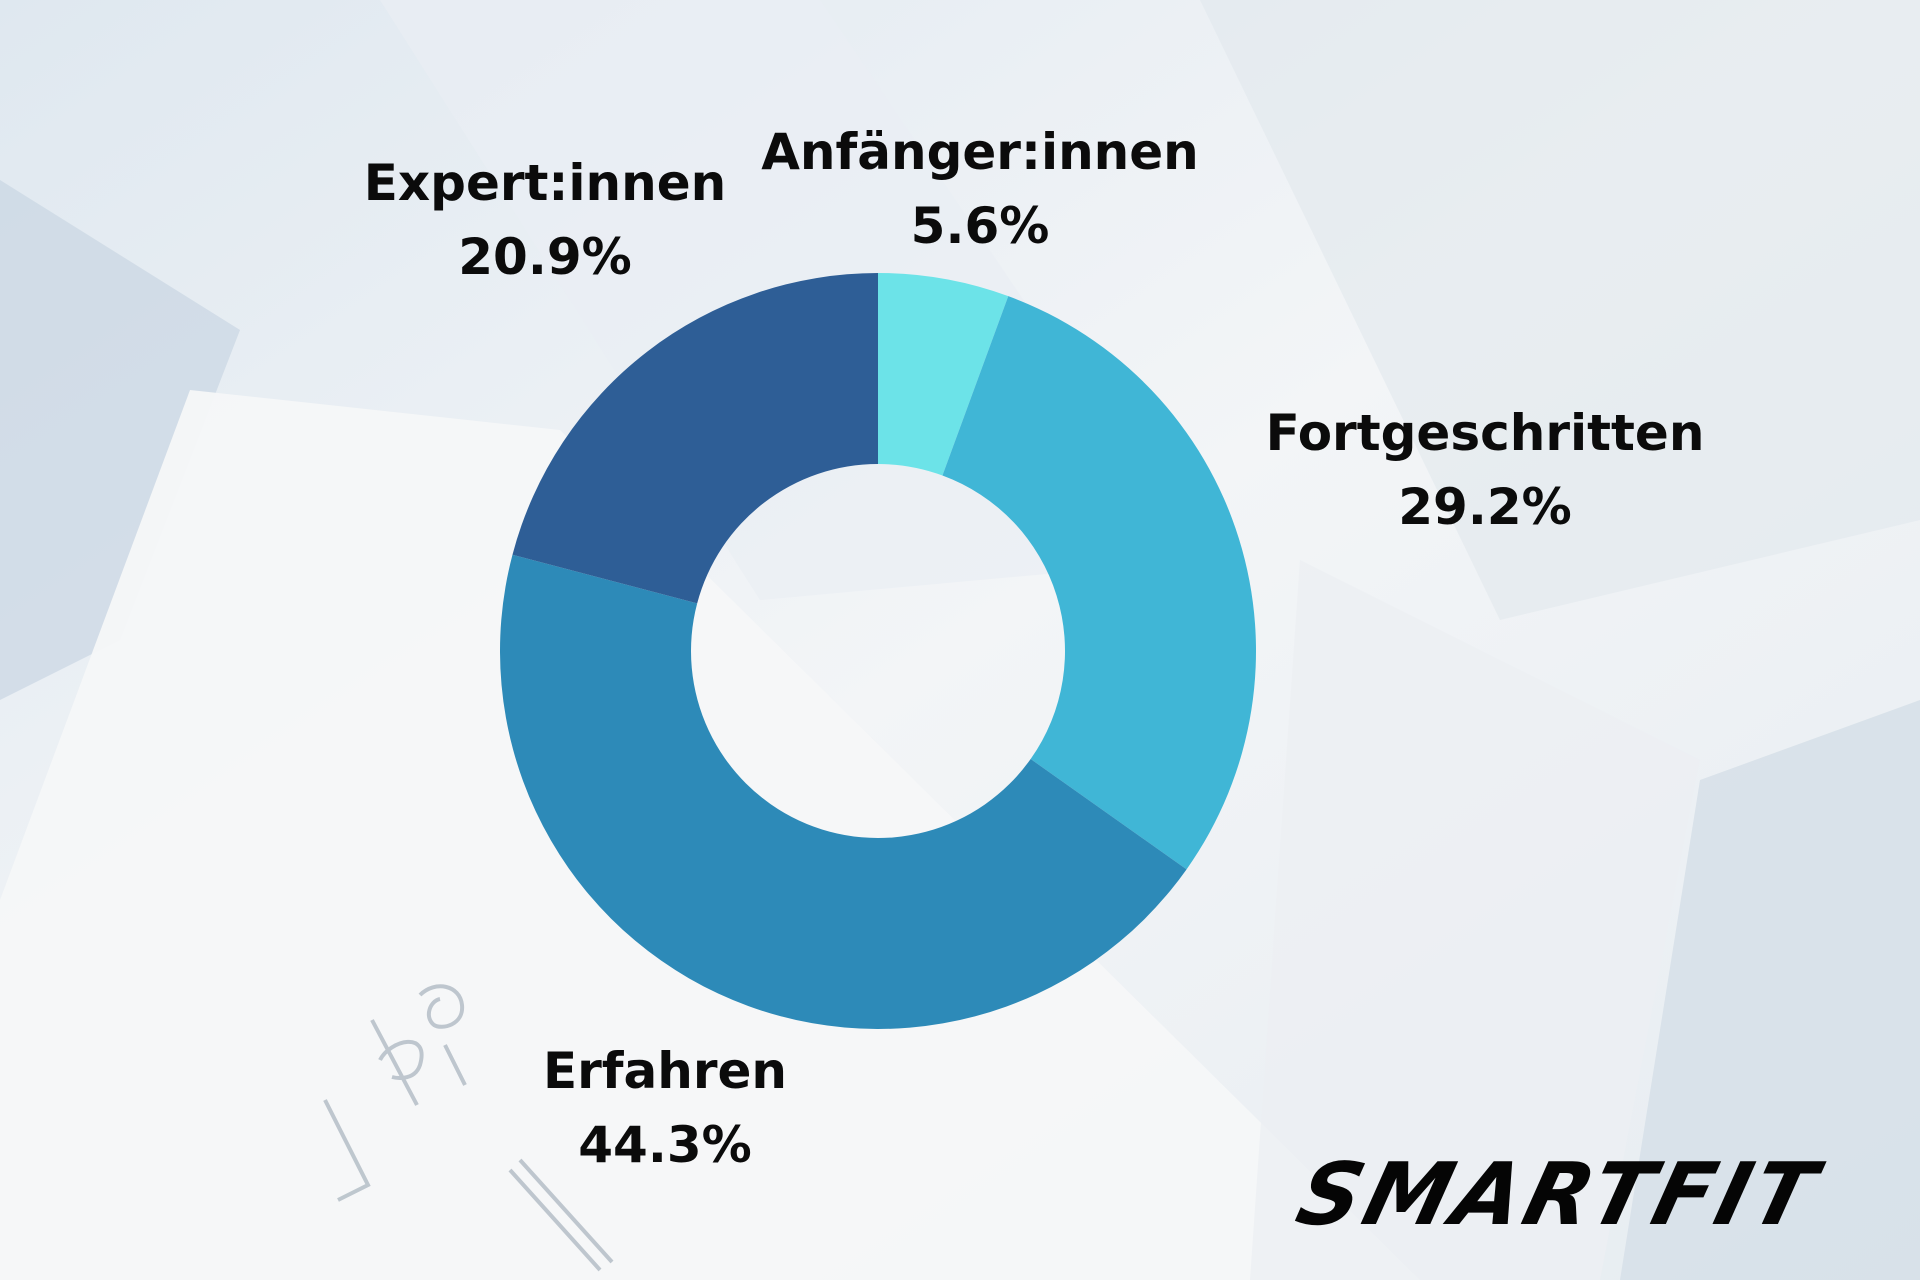 This screenshot has height=1280, width=1920. I want to click on slice-label-name: Expert:innen, so click(545, 183).